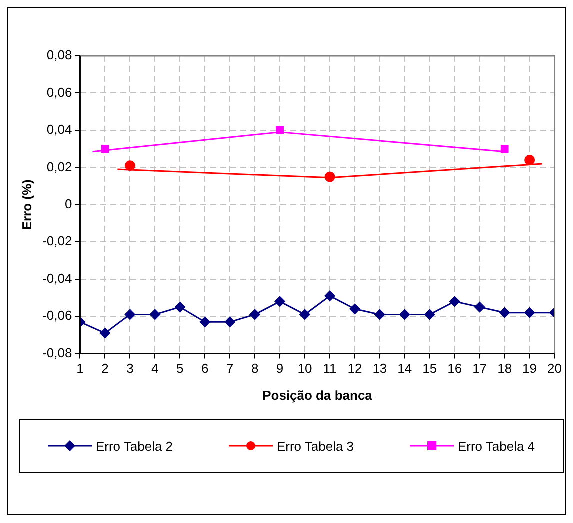  What do you see at coordinates (26, 205) in the screenshot?
I see `y-axis-title: Erro (%)` at bounding box center [26, 205].